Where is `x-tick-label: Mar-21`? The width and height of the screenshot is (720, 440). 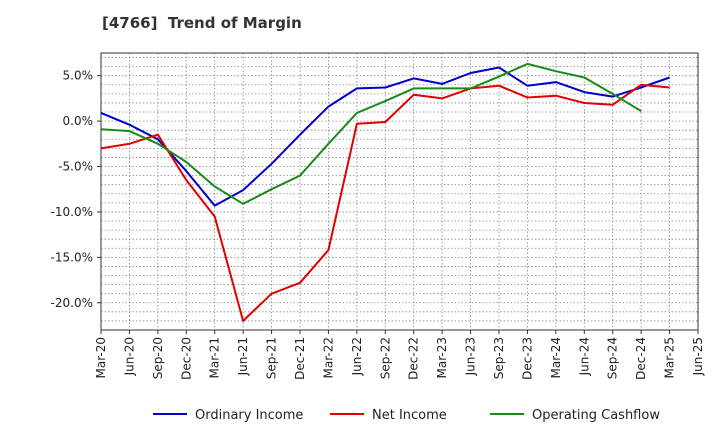 x-tick-label: Mar-21 is located at coordinates (215, 357).